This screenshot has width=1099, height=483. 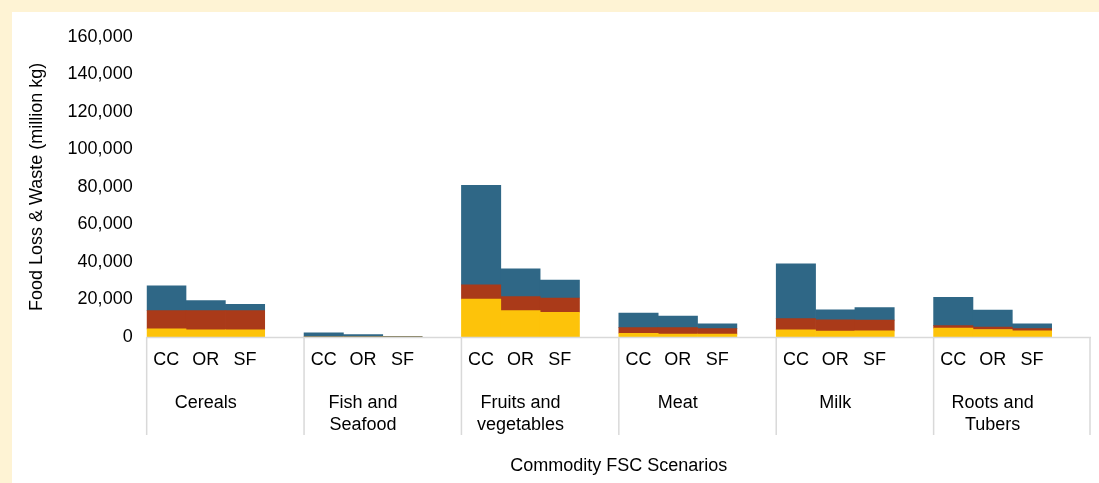 What do you see at coordinates (520, 412) in the screenshot?
I see `text: Fruits and vegetables` at bounding box center [520, 412].